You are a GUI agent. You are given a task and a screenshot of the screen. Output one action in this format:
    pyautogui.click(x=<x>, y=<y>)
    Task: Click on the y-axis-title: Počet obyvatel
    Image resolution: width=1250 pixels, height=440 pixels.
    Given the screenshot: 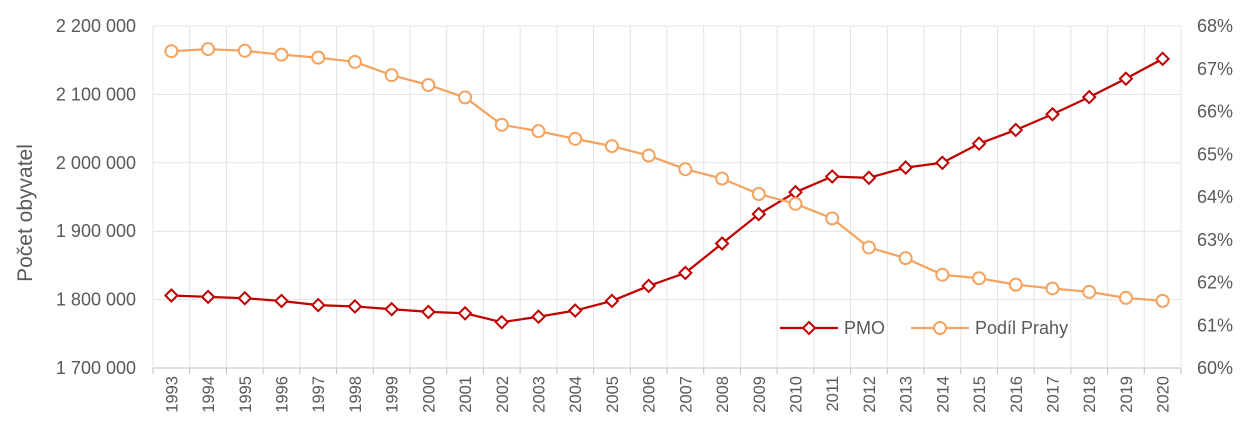 What is the action you would take?
    pyautogui.click(x=25, y=213)
    